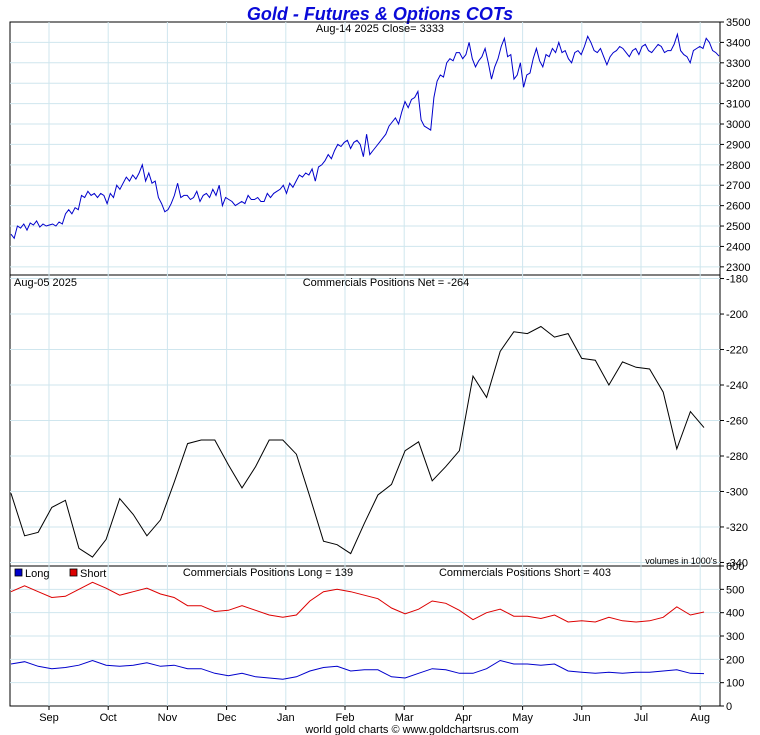 This screenshot has height=735, width=760. What do you see at coordinates (286, 718) in the screenshot?
I see `x-month-label: Jan` at bounding box center [286, 718].